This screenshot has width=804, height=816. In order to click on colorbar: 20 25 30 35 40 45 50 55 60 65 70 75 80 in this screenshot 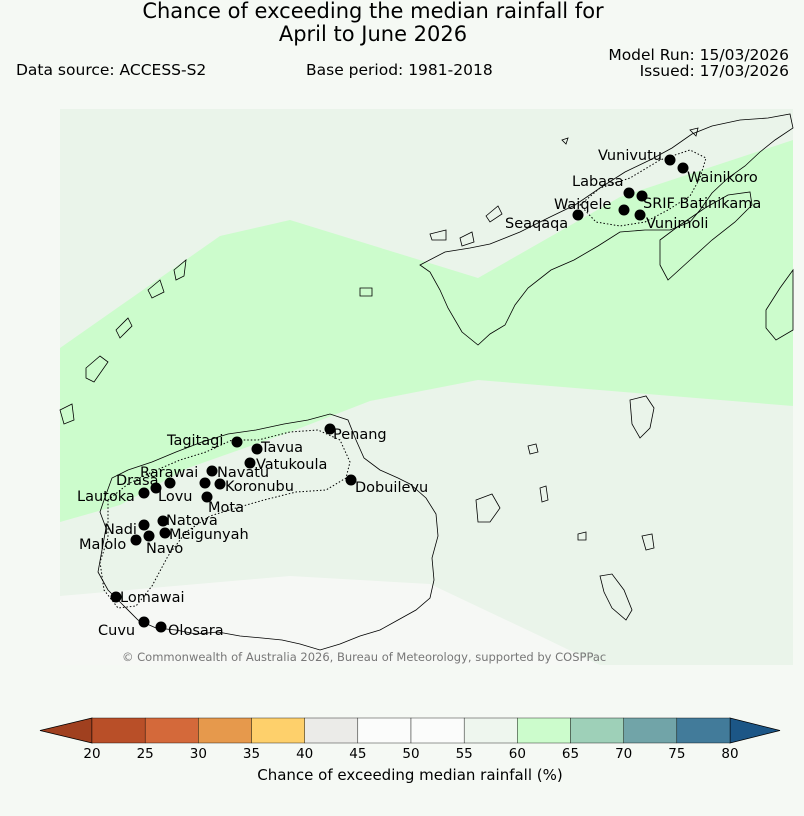, I will do `click(410, 739)`.